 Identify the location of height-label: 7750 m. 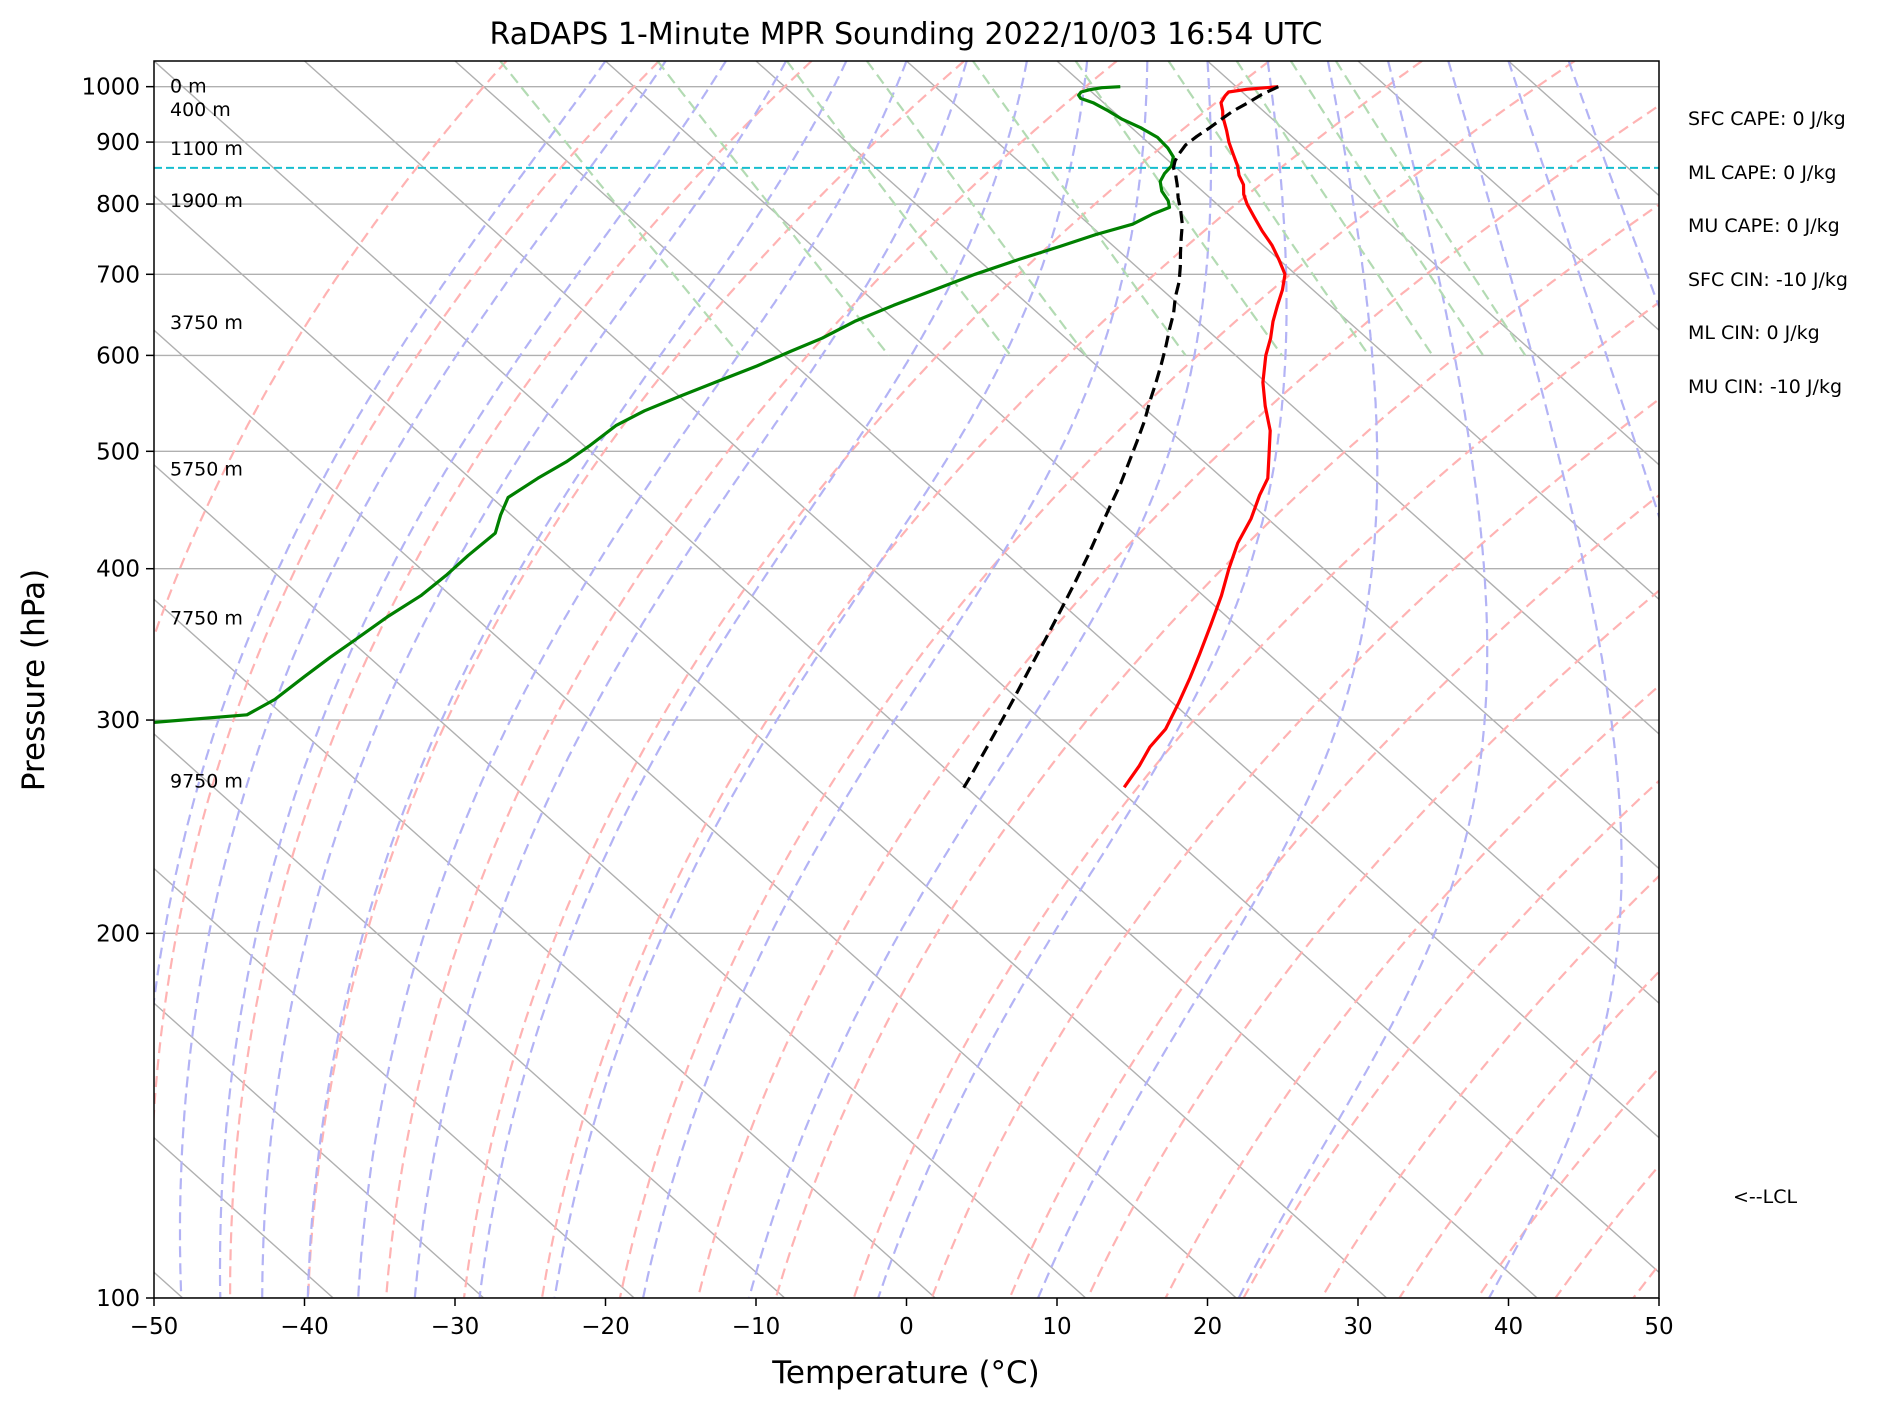
(206, 618).